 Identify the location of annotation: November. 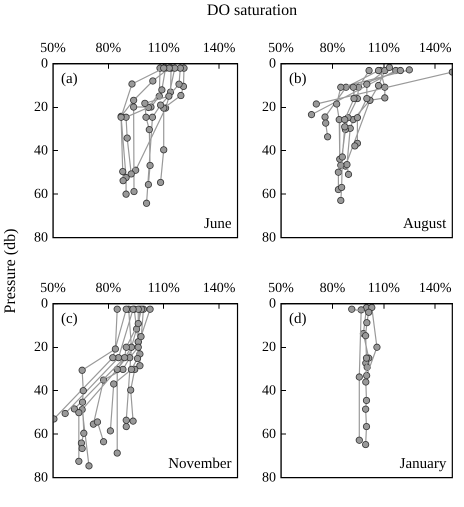
(200, 464).